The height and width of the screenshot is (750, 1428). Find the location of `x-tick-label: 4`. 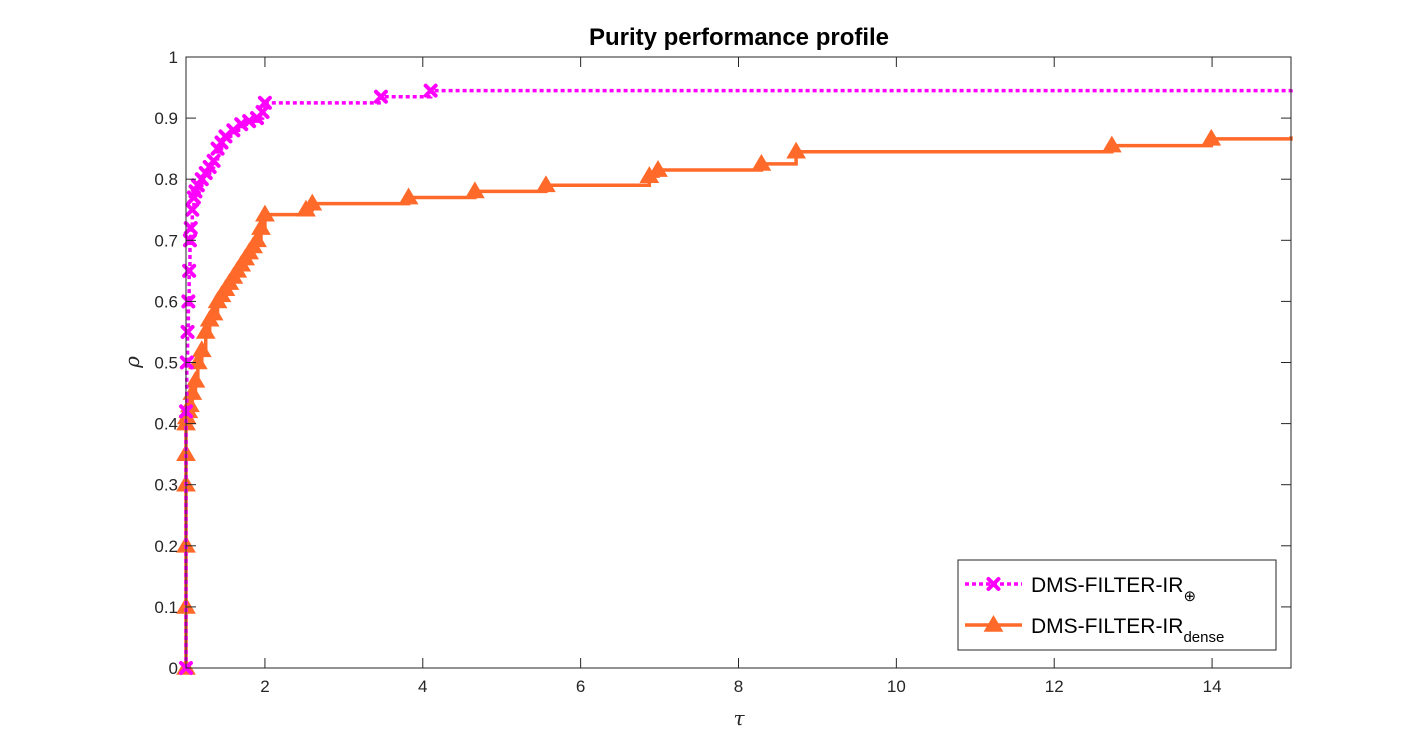

x-tick-label: 4 is located at coordinates (422, 686).